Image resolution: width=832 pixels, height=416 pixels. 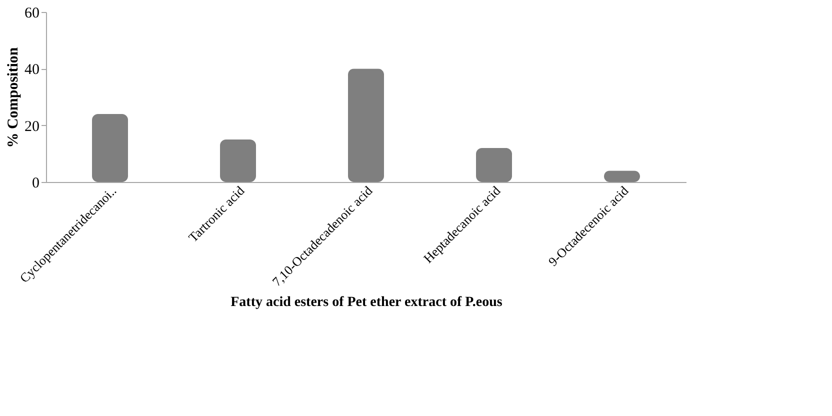 I want to click on y-tick-label: 20, so click(x=32, y=126).